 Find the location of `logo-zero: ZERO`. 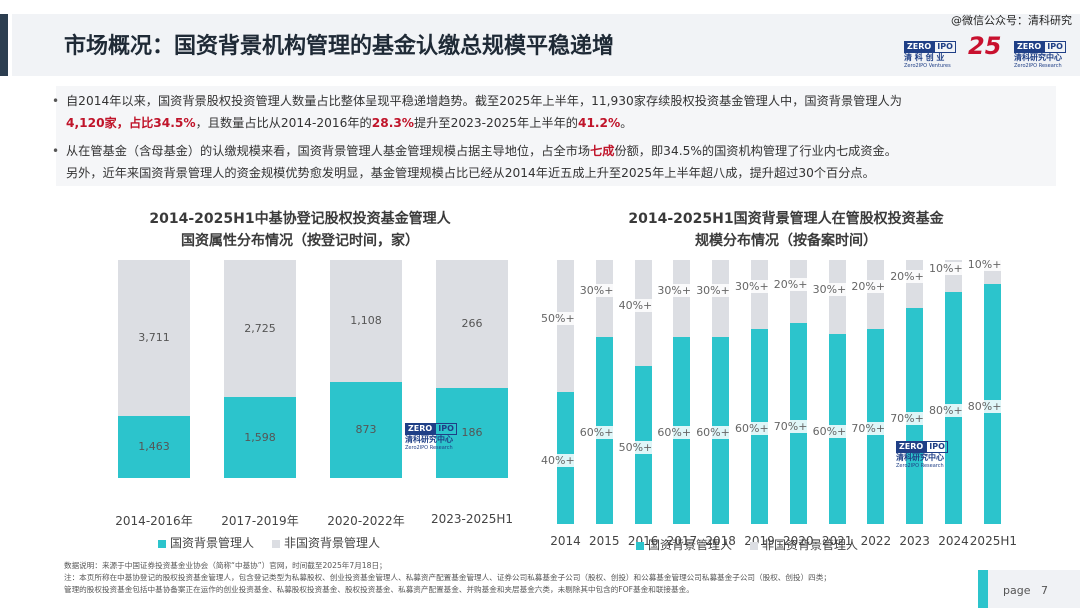

logo-zero: ZERO is located at coordinates (919, 47).